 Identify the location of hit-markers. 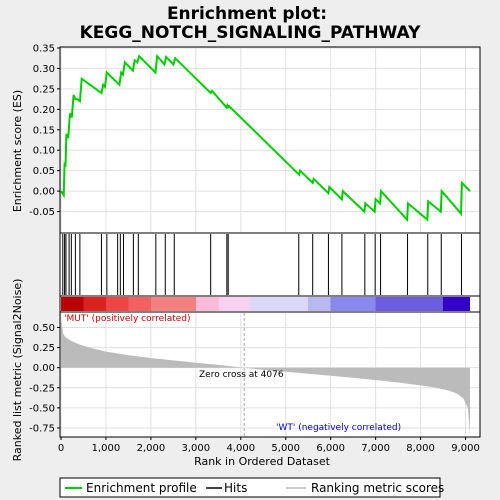
(262, 264).